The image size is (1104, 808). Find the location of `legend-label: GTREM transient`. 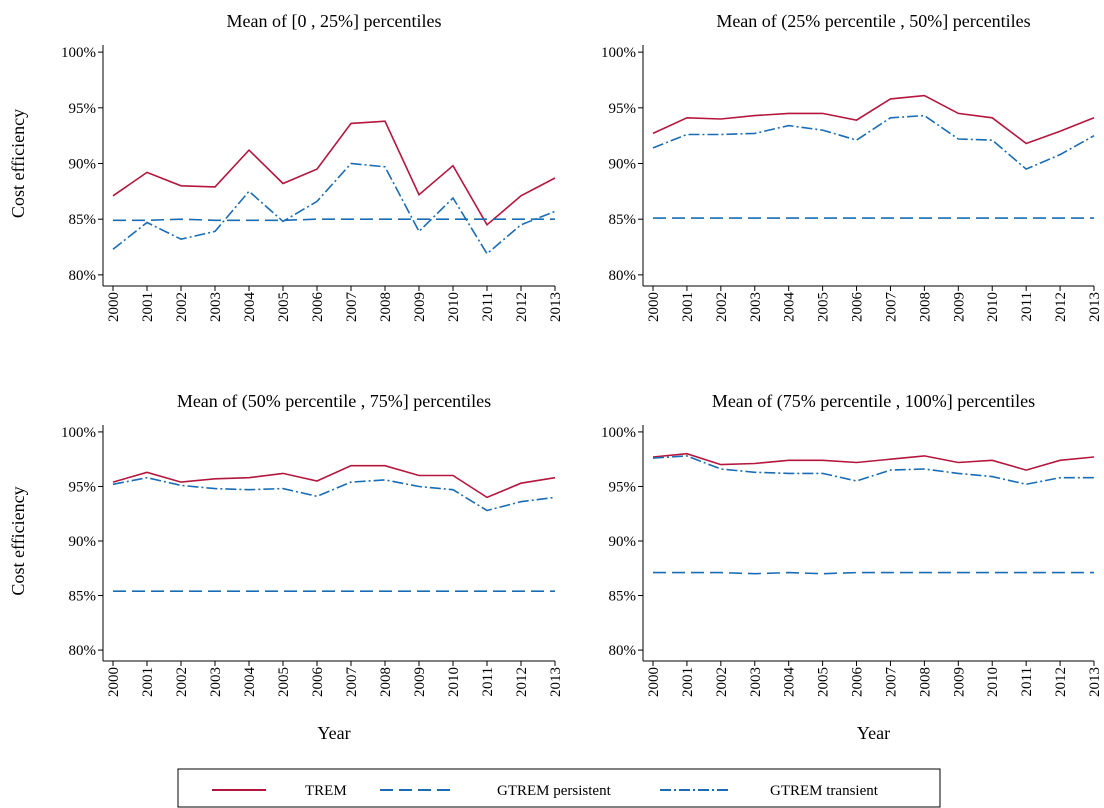

legend-label: GTREM transient is located at coordinates (824, 791).